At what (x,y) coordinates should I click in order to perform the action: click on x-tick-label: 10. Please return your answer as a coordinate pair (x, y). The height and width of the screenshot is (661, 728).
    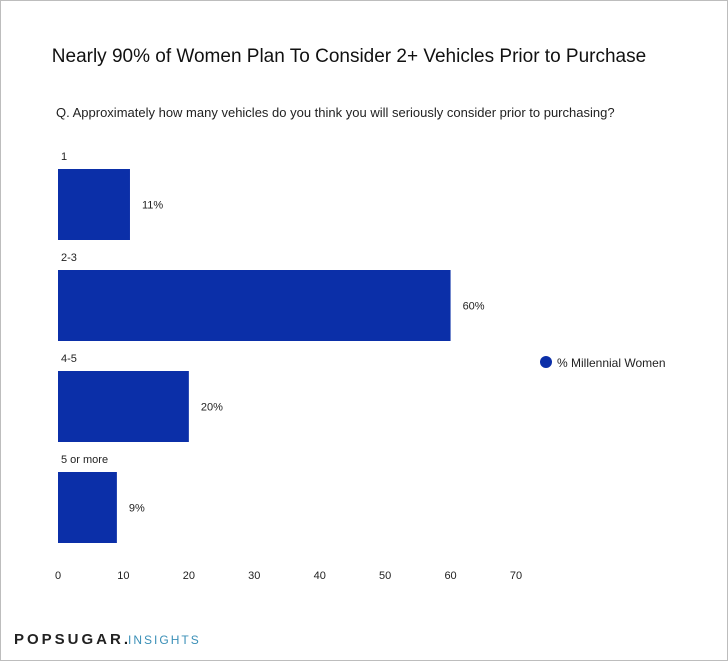
    Looking at the image, I should click on (123, 576).